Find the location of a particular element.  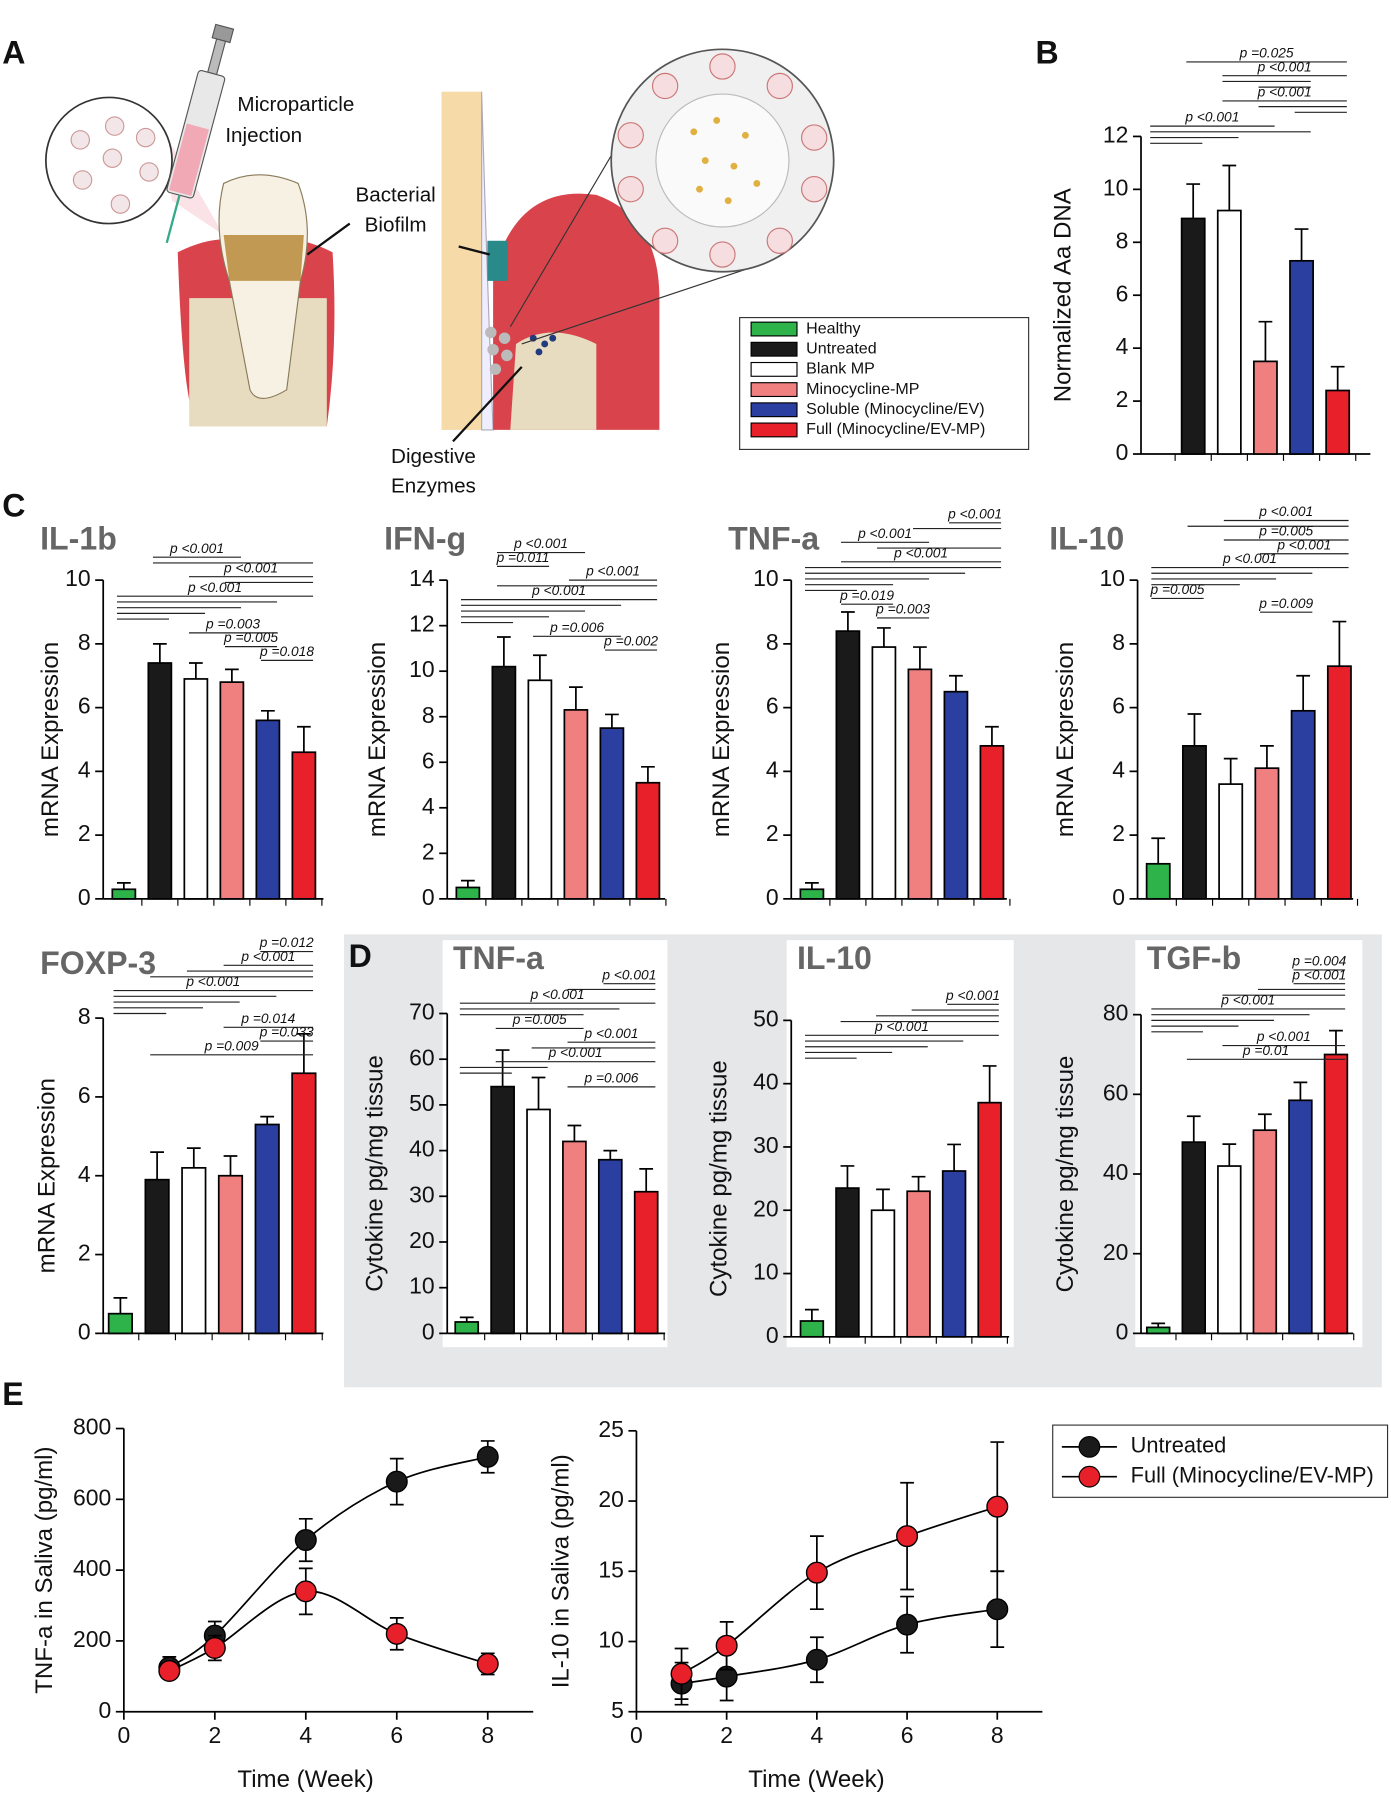

particles is located at coordinates (114, 165).